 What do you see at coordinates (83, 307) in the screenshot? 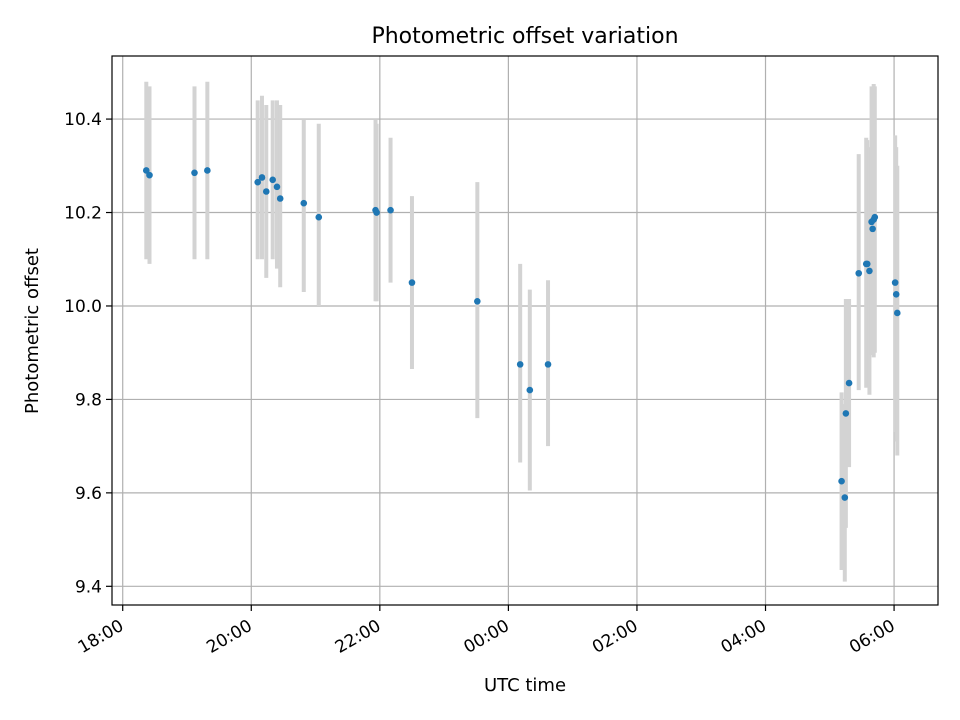
I see `y-tick-label: 10.0` at bounding box center [83, 307].